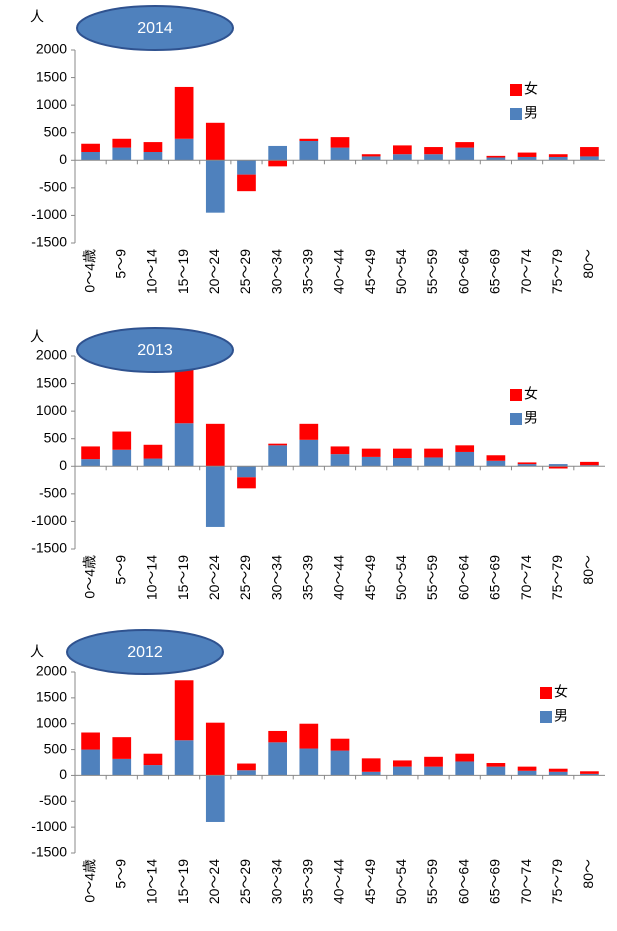 This screenshot has width=617, height=931. Describe the element at coordinates (155, 28) in the screenshot. I see `chart-title: 2014` at that location.